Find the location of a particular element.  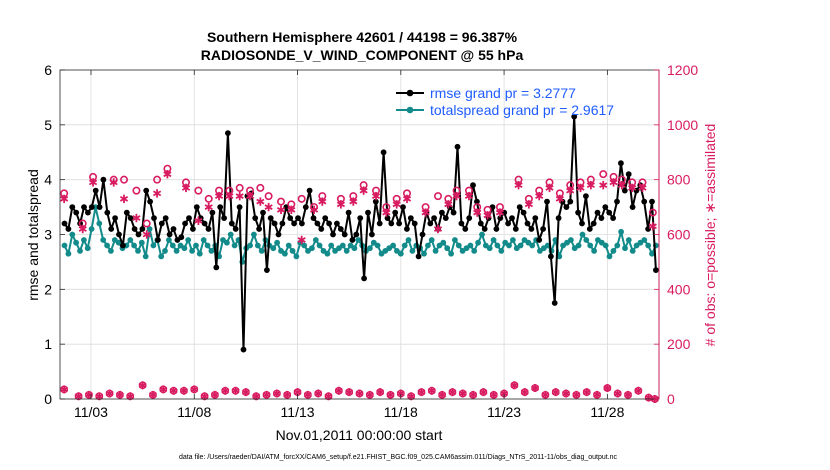

x-tick-label: 11/23 is located at coordinates (504, 412).